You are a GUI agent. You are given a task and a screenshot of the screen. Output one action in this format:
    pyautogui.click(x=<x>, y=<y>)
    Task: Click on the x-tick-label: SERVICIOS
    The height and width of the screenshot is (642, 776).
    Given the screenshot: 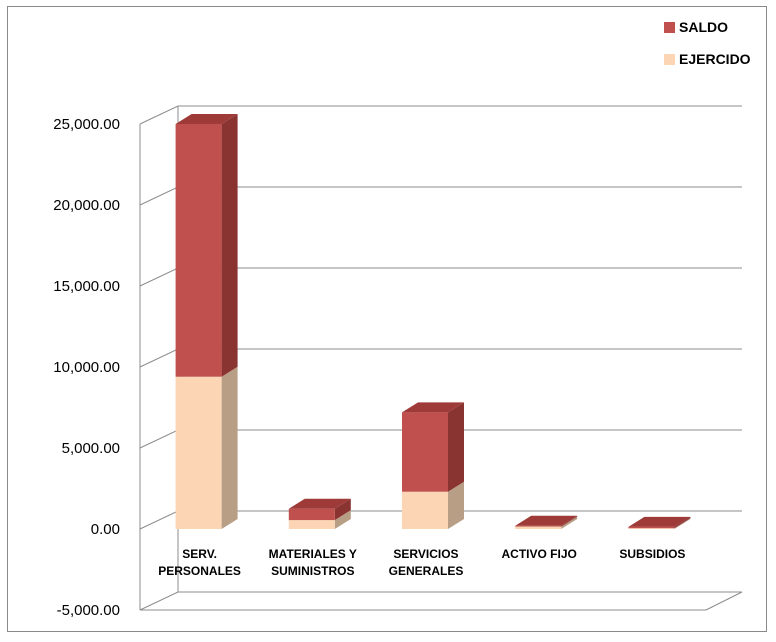 What is the action you would take?
    pyautogui.click(x=425, y=554)
    